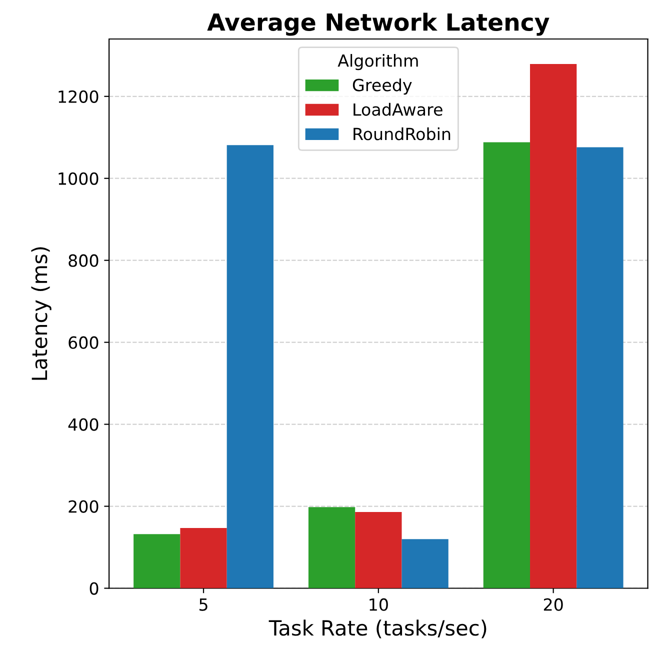 This screenshot has height=650, width=661. What do you see at coordinates (41, 313) in the screenshot?
I see `y-axis-title: Latency (ms)` at bounding box center [41, 313].